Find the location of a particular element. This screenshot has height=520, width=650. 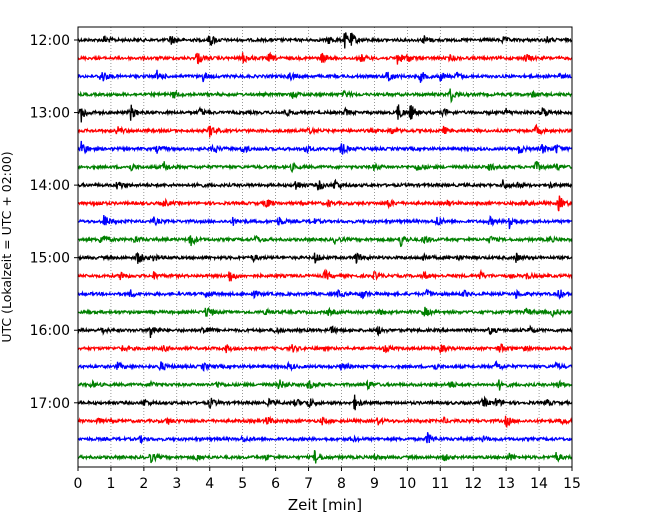

x-tick-label-9: 9 is located at coordinates (374, 484).